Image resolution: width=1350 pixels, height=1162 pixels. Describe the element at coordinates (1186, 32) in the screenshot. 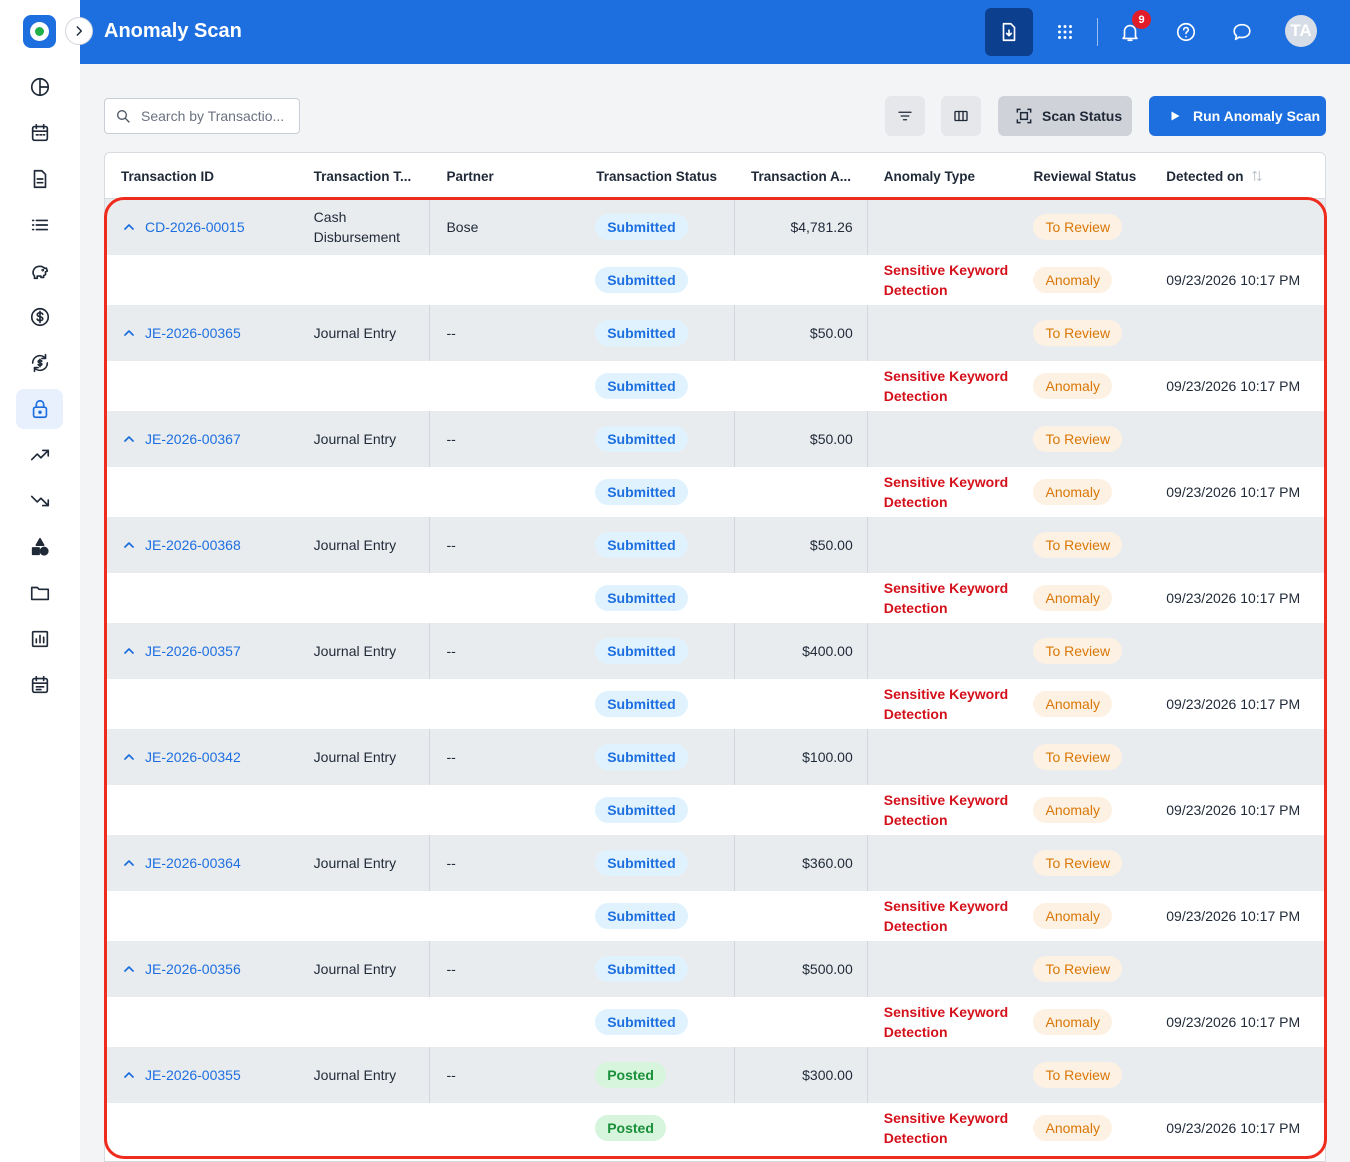

I see `help-button` at that location.